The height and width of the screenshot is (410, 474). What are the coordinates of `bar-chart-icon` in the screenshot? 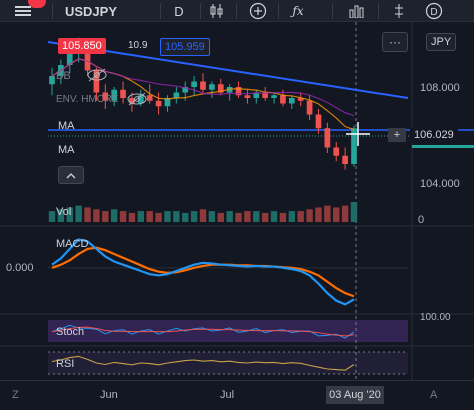 It's located at (357, 11).